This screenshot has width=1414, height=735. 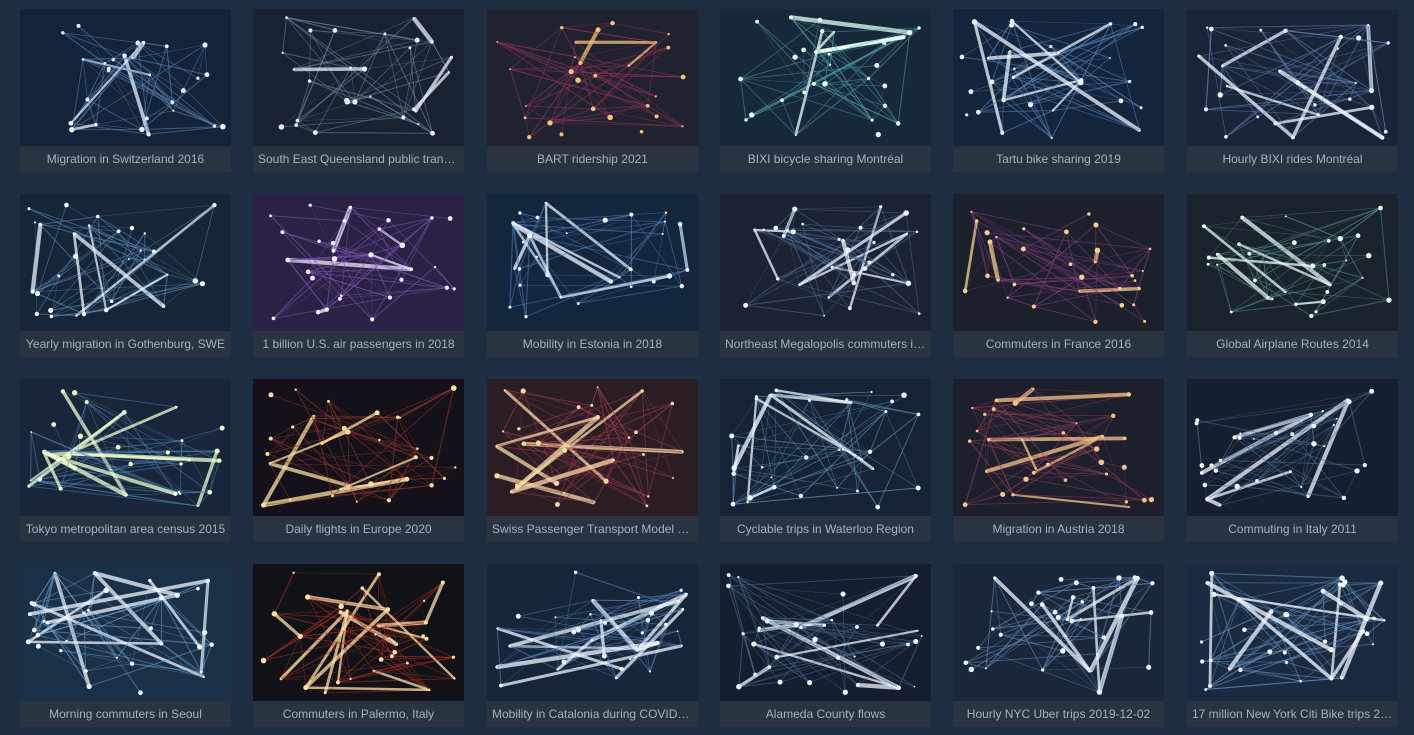 I want to click on gallery-card: Alameda County flows, so click(x=825, y=645).